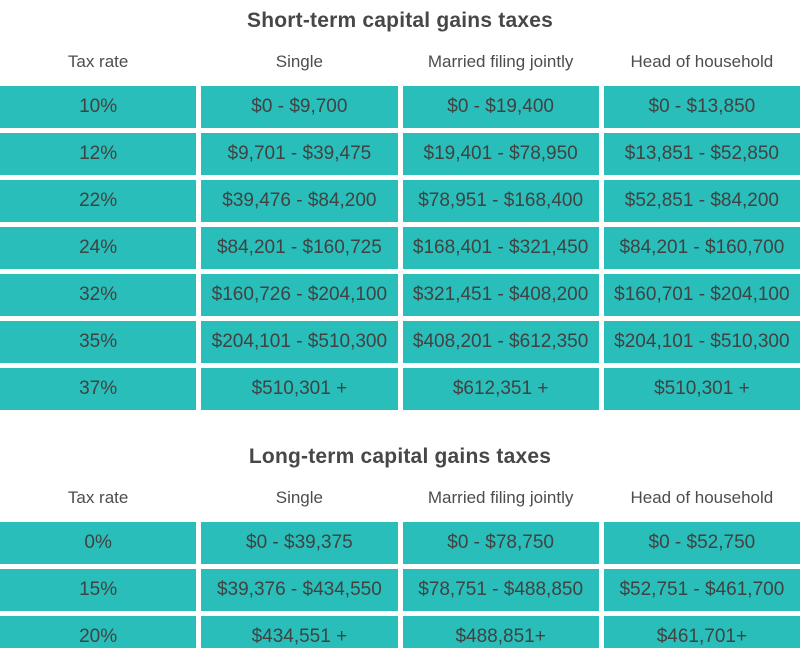 This screenshot has width=800, height=648. What do you see at coordinates (98, 389) in the screenshot?
I see `tax-rate-cell: 37%` at bounding box center [98, 389].